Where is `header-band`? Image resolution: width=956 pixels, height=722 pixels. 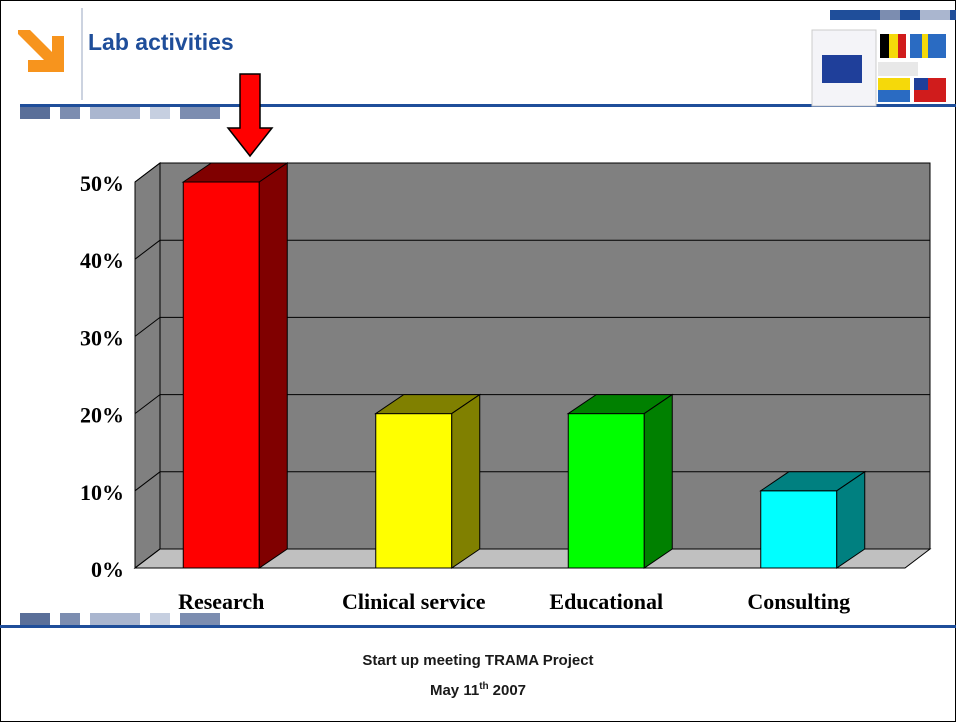 header-band is located at coordinates (488, 64).